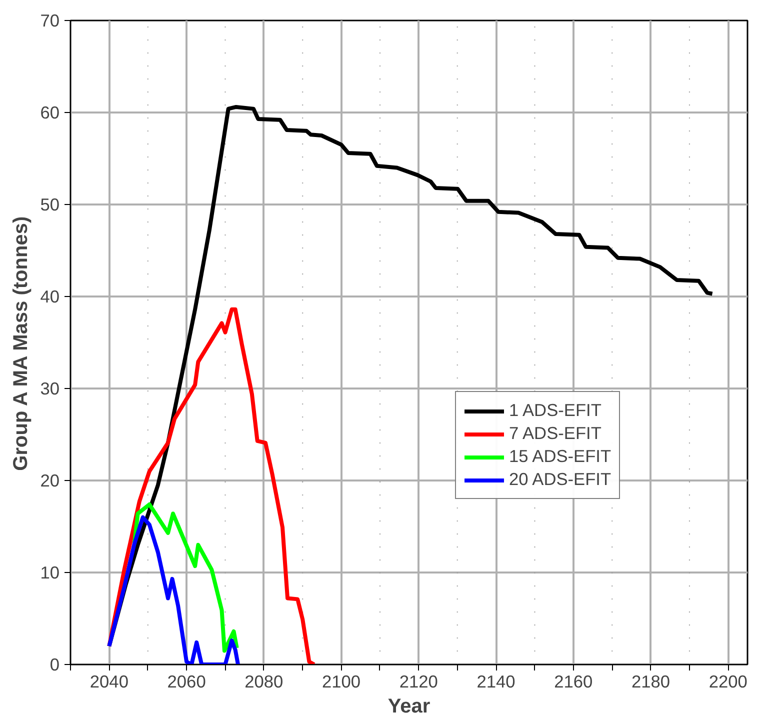 This screenshot has width=759, height=725. I want to click on x-tick-label: 2180, so click(651, 682).